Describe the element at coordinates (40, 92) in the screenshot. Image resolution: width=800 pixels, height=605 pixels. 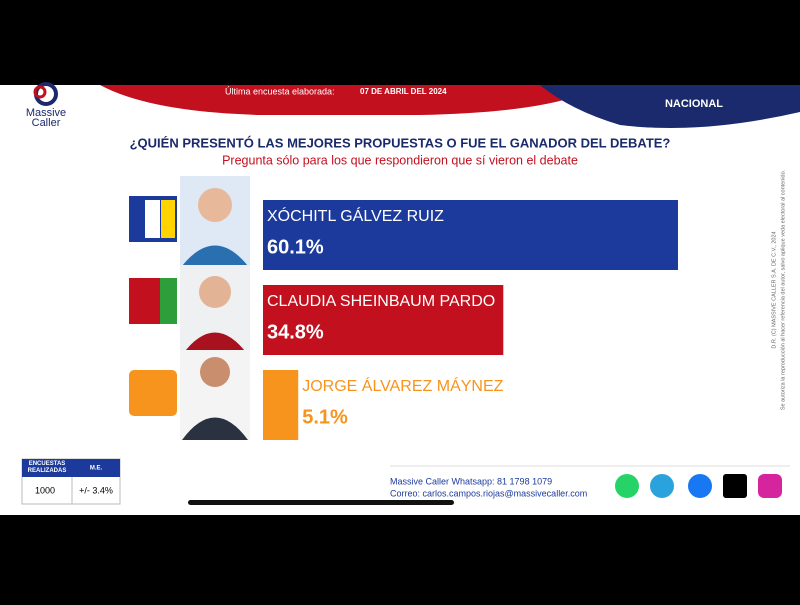
I see `logo-icon-inner` at that location.